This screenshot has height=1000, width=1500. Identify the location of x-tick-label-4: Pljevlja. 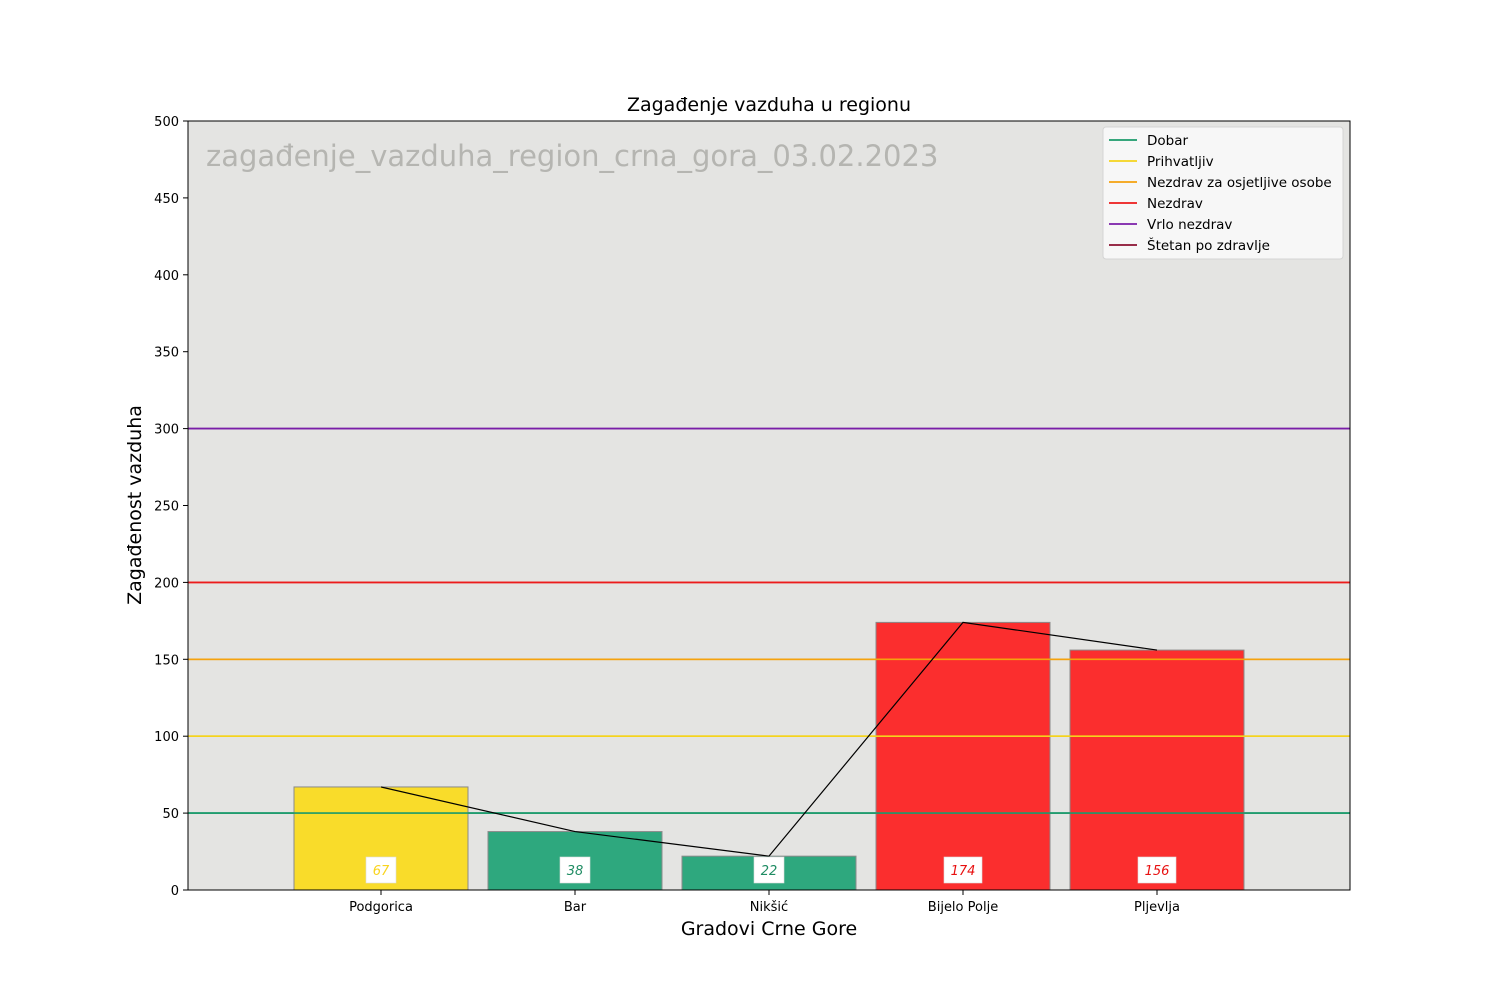
(1157, 907).